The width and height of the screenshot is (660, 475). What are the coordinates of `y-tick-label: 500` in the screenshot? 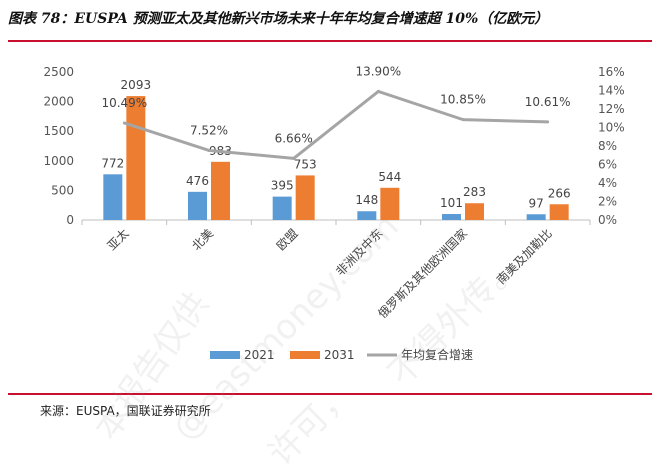 It's located at (62, 190).